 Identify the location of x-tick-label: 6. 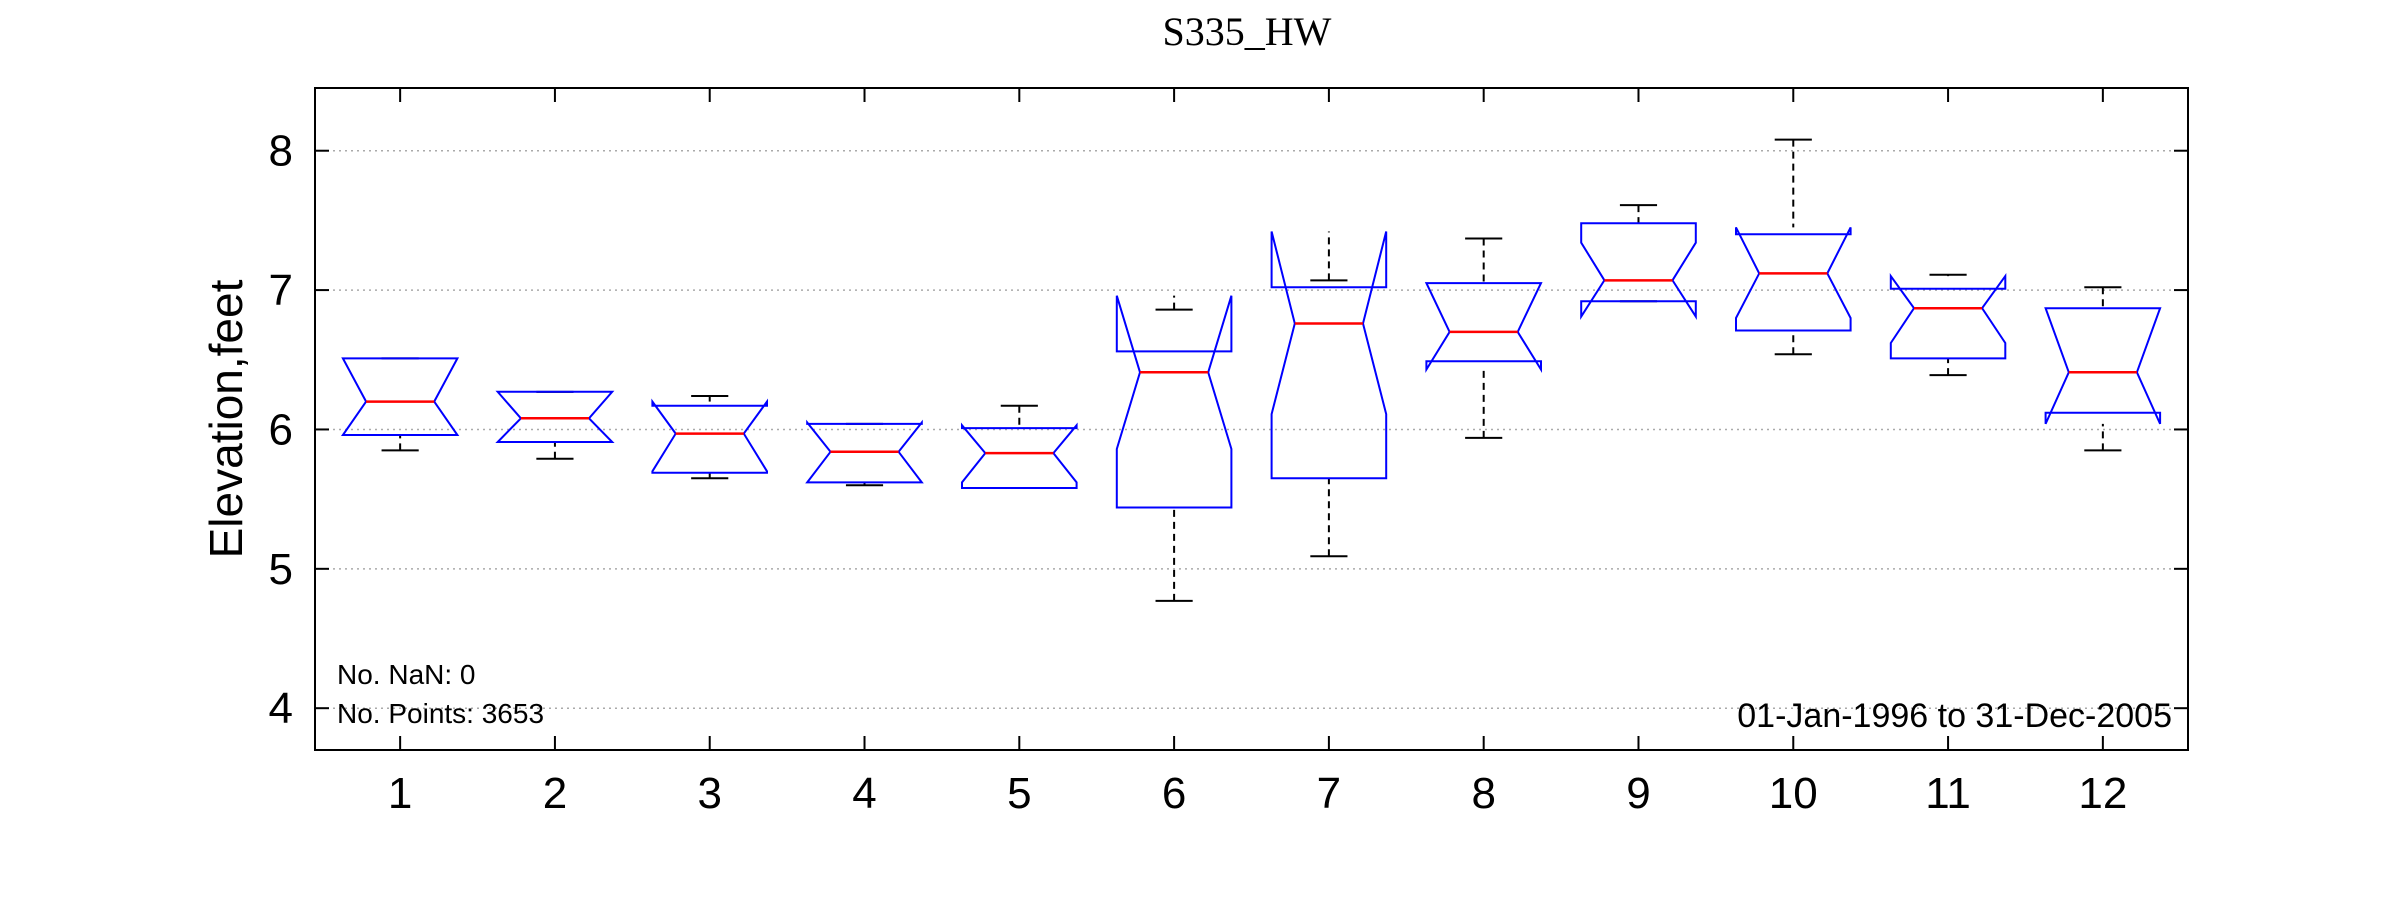
(1174, 793).